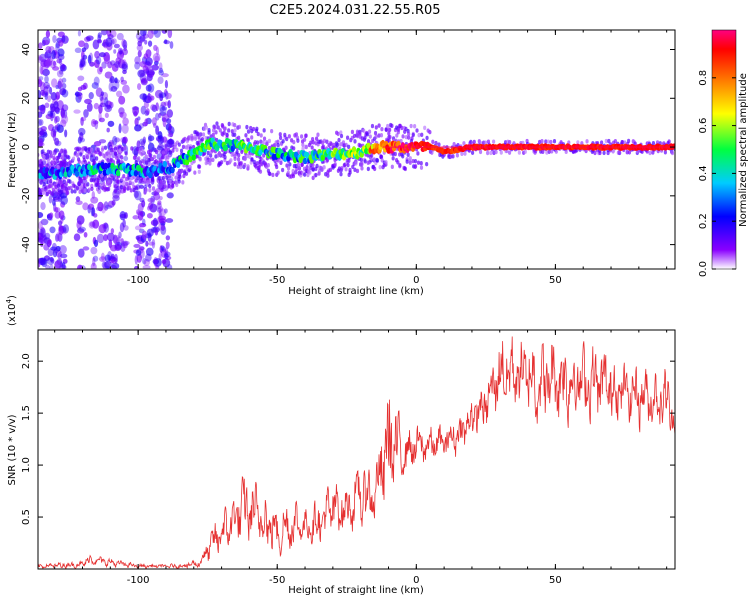  What do you see at coordinates (11, 310) in the screenshot?
I see `snr-multiplier-label: (x104)` at bounding box center [11, 310].